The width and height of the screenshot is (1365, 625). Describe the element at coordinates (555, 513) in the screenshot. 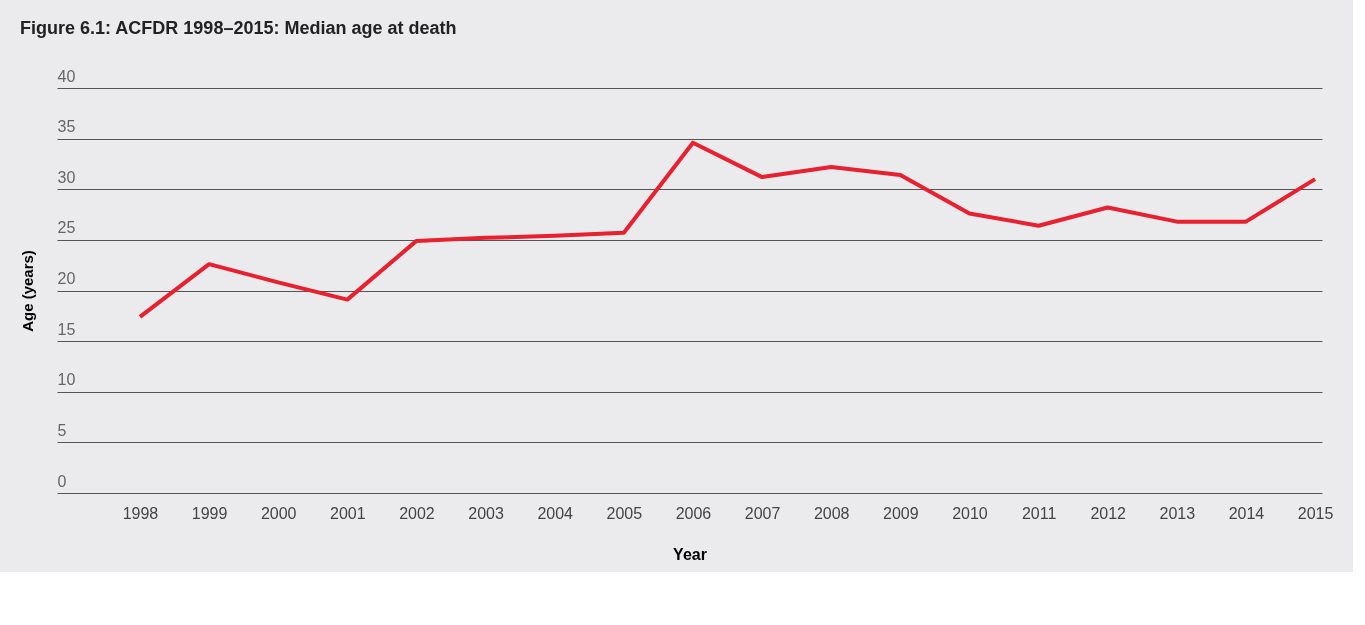

I see `x-tick-label: 2004` at that location.